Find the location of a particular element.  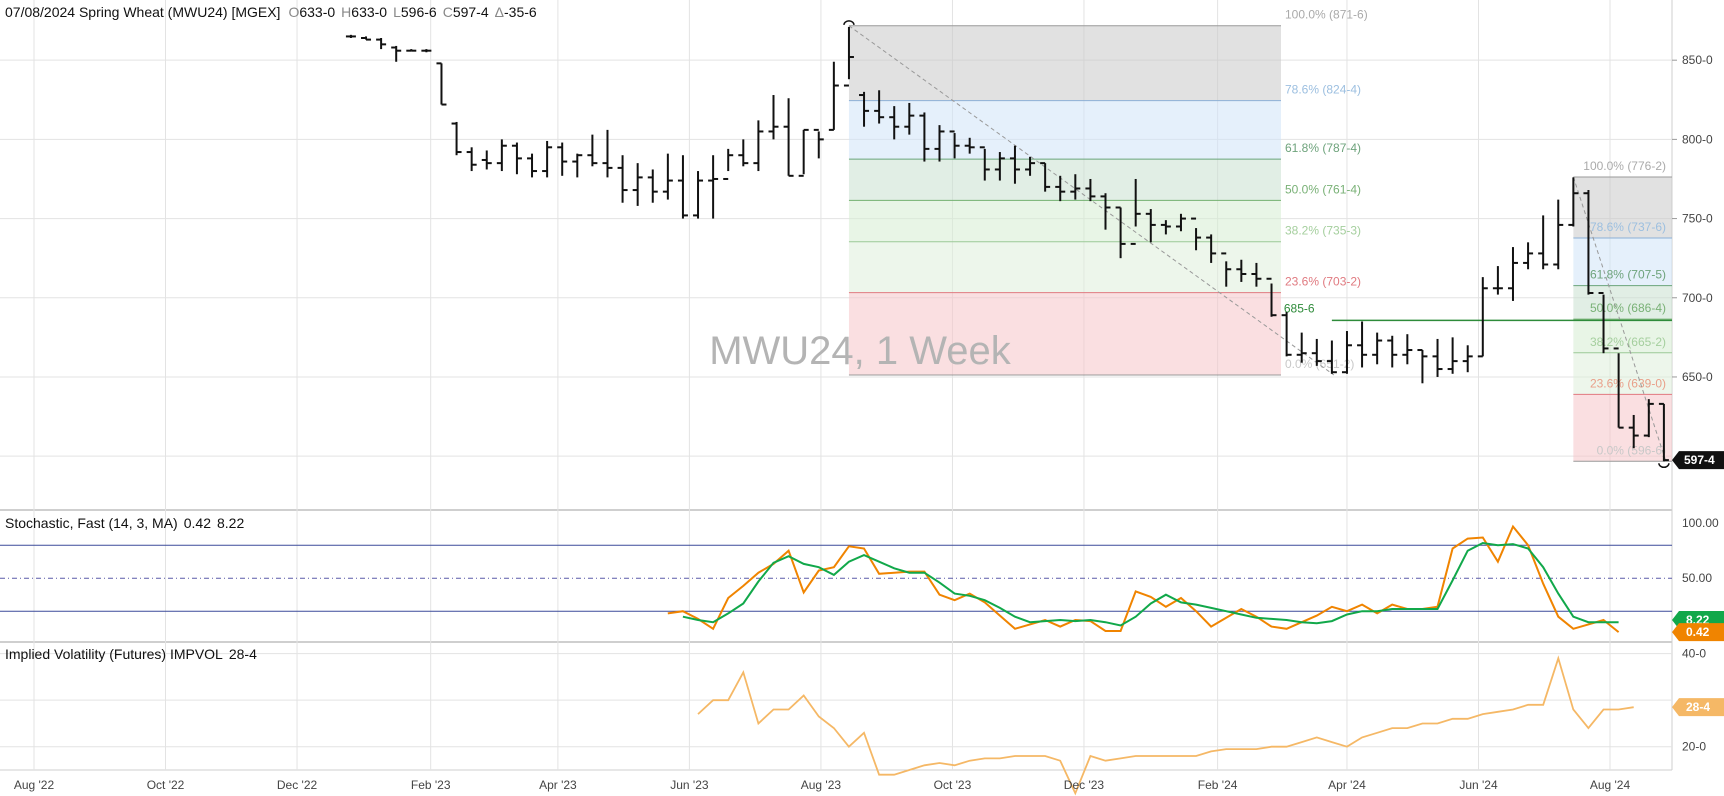

fib-level-label: 23.6% (639-0) is located at coordinates (1628, 383).